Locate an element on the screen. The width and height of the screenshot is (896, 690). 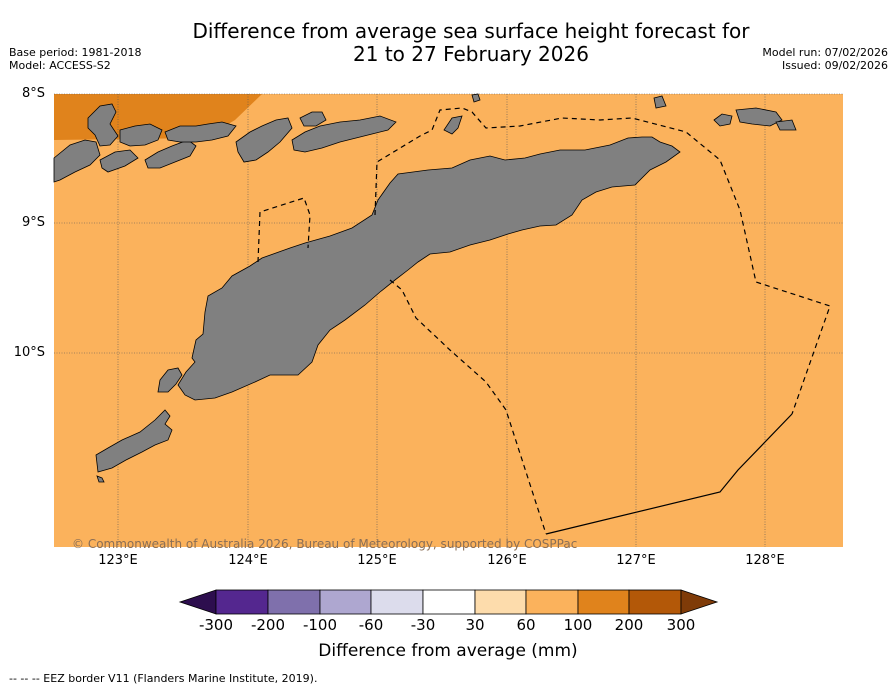
base-period: Base period: 1981-2018 is located at coordinates (75, 52).